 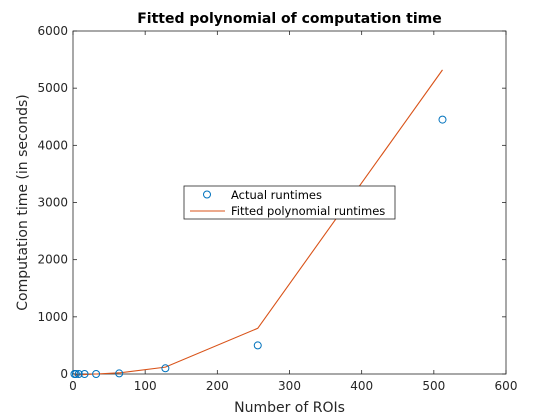 What do you see at coordinates (289, 19) in the screenshot?
I see `chart-title: Fitted polynomial of computation time` at bounding box center [289, 19].